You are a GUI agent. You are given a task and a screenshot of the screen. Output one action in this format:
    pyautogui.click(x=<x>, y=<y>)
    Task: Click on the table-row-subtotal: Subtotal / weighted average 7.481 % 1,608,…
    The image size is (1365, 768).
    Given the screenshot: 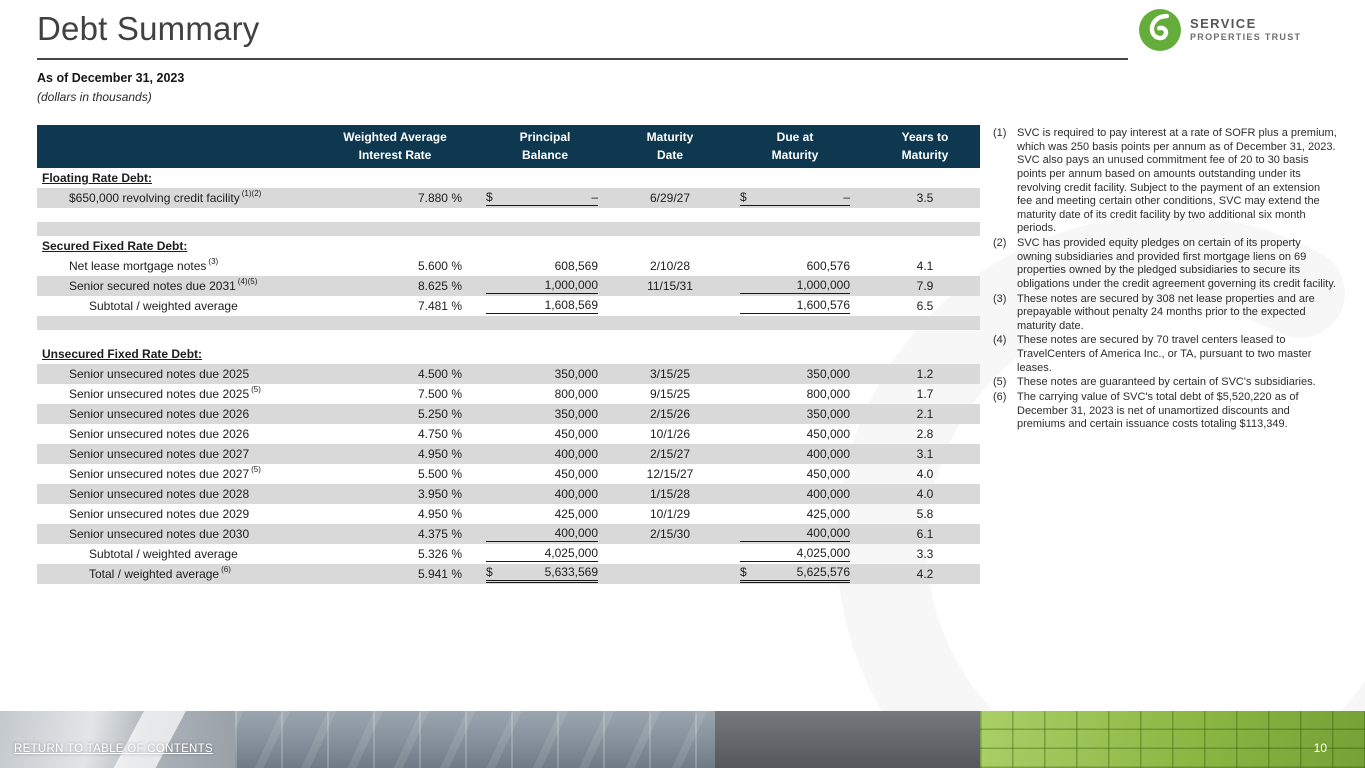 What is the action you would take?
    pyautogui.click(x=508, y=306)
    